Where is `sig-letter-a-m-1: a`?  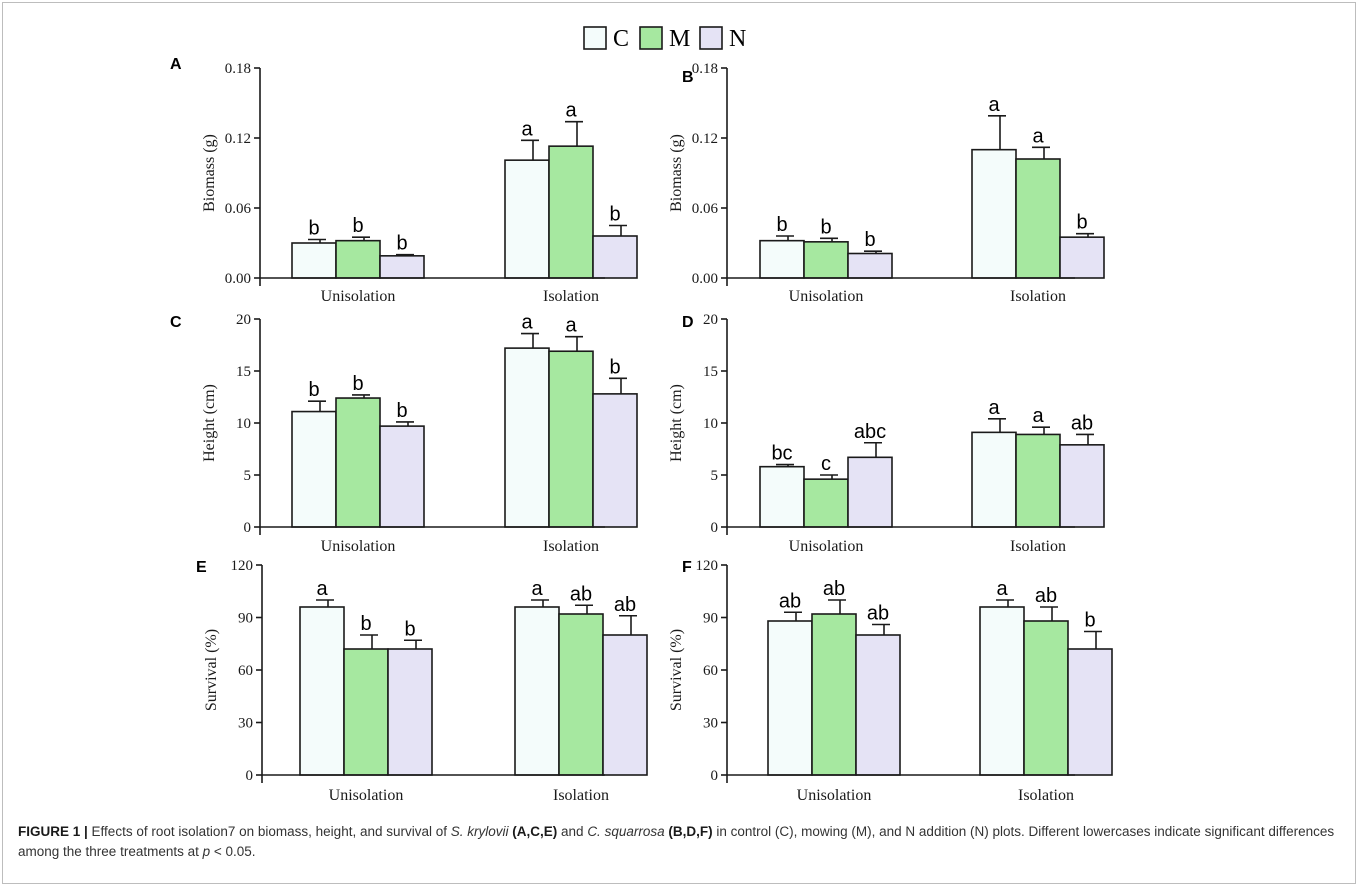 sig-letter-a-m-1: a is located at coordinates (571, 111).